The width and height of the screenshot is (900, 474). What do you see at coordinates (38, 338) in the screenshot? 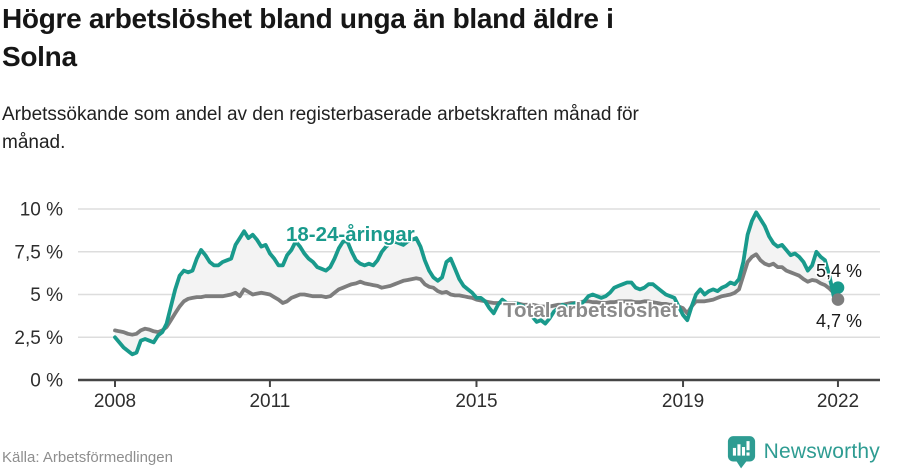
I see `y-axis-tick-label: 2,5 %` at bounding box center [38, 338].